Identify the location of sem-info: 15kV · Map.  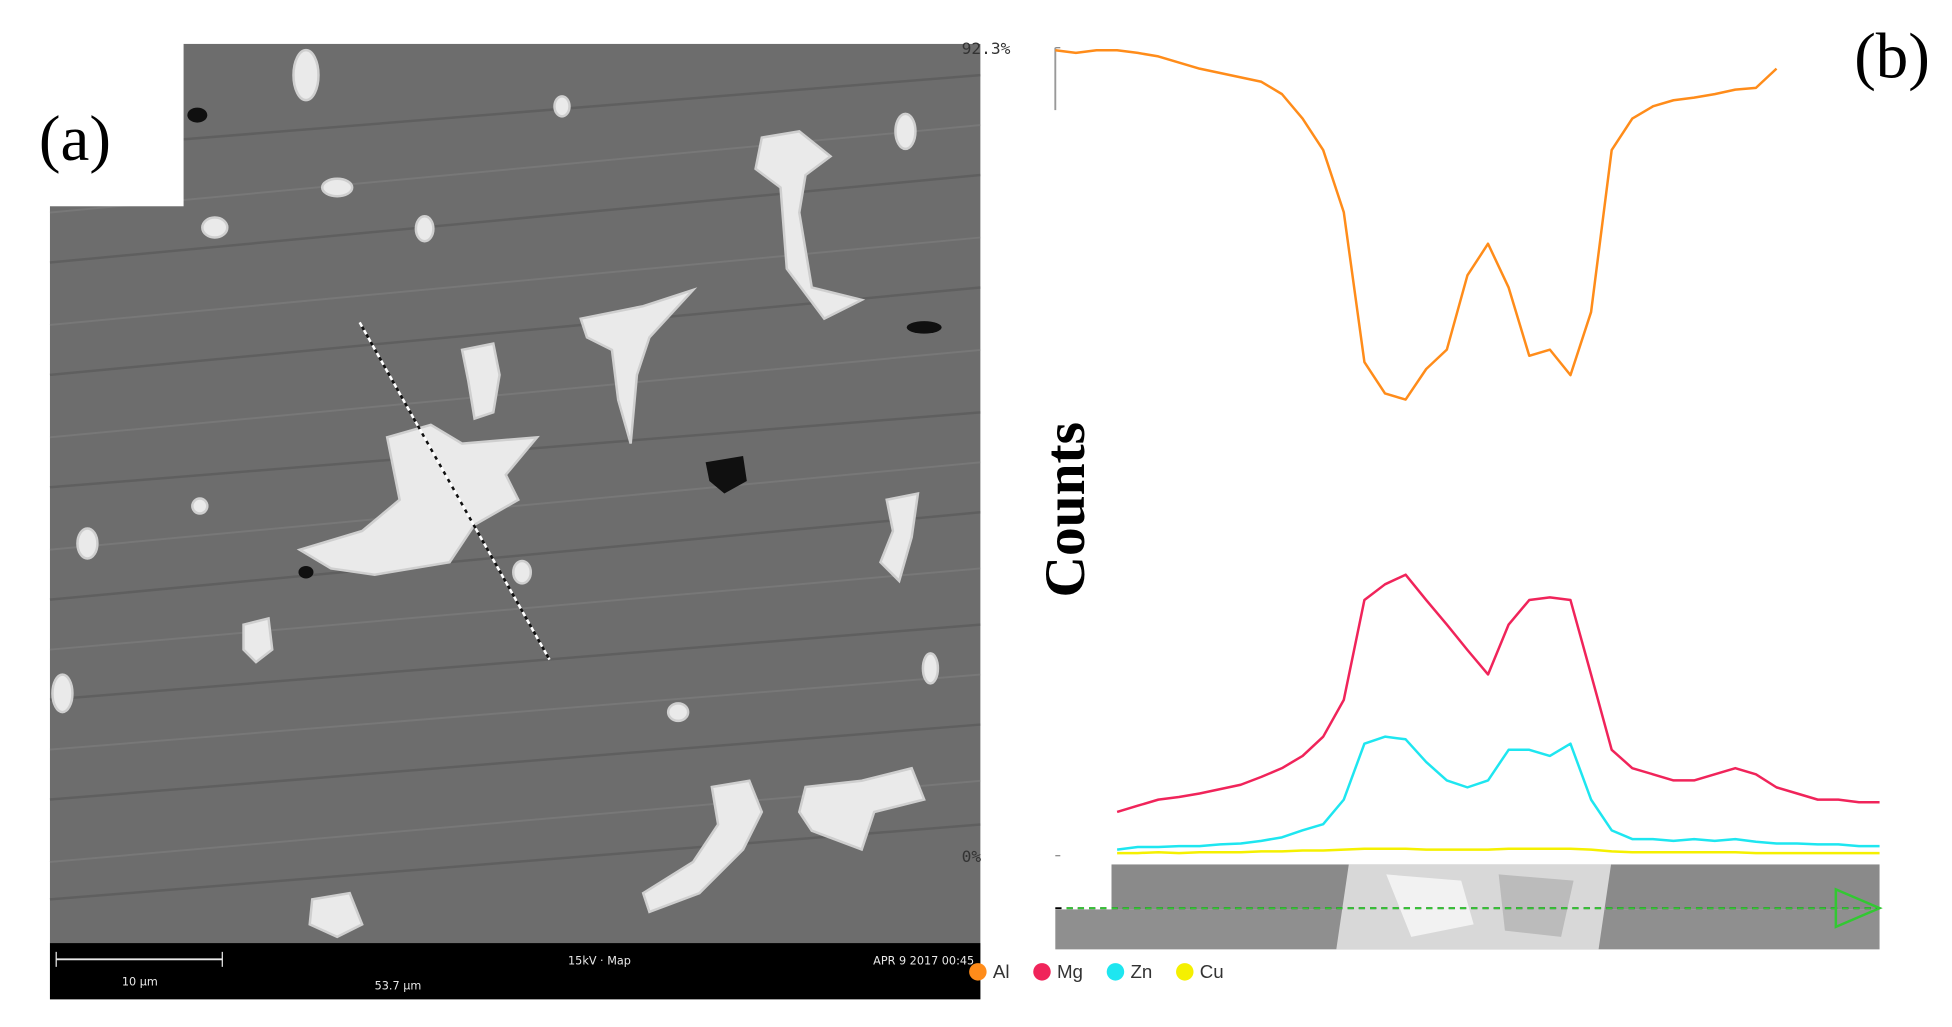
(599, 960).